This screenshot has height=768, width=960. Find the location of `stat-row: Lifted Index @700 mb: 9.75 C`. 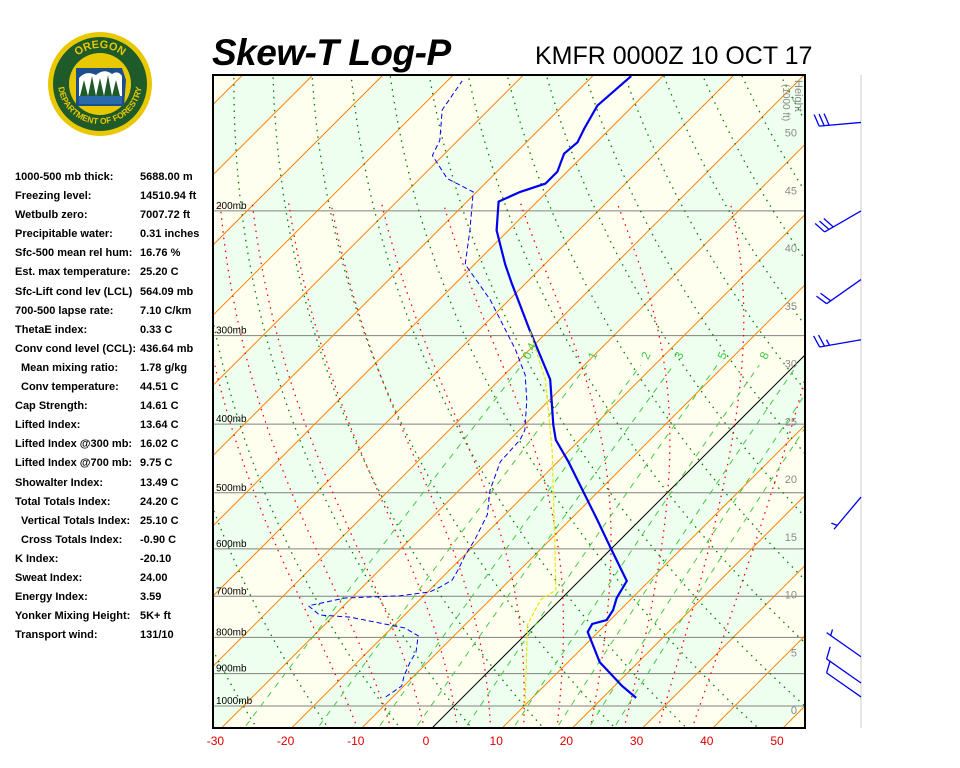

stat-row: Lifted Index @700 mb: 9.75 C is located at coordinates (107, 463).